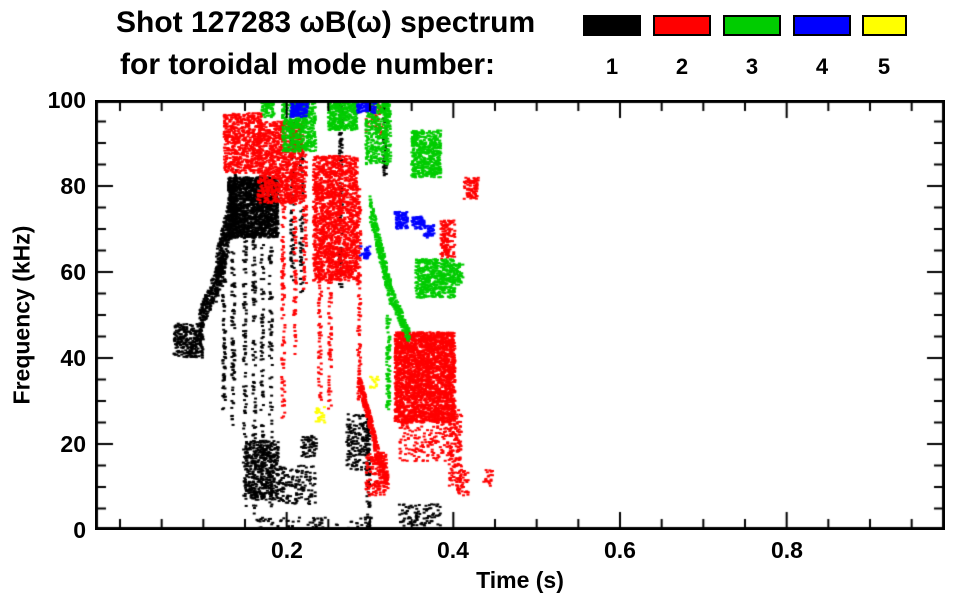 The height and width of the screenshot is (615, 963). What do you see at coordinates (73, 186) in the screenshot?
I see `y-tick-label-80: 80` at bounding box center [73, 186].